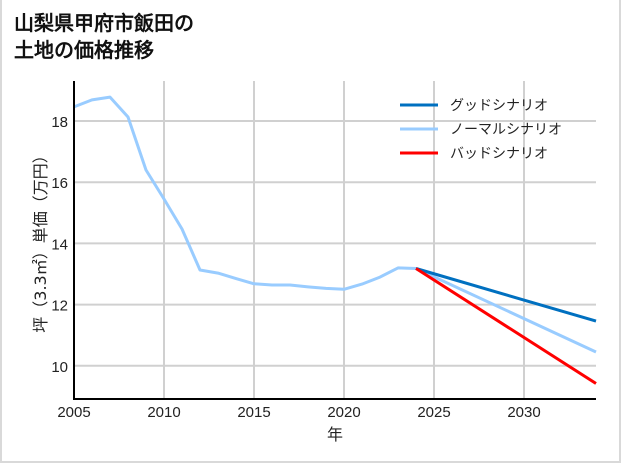  Describe the element at coordinates (343, 412) in the screenshot. I see `x-tick-label: 2020` at that location.